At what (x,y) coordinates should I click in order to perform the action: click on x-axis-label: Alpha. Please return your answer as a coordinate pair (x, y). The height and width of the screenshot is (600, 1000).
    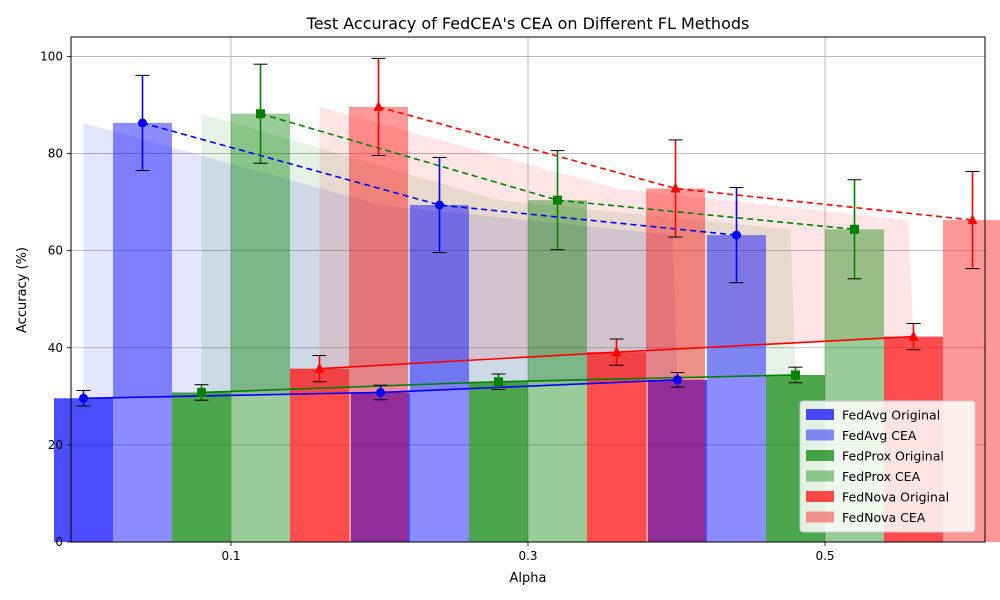
    Looking at the image, I should click on (528, 578).